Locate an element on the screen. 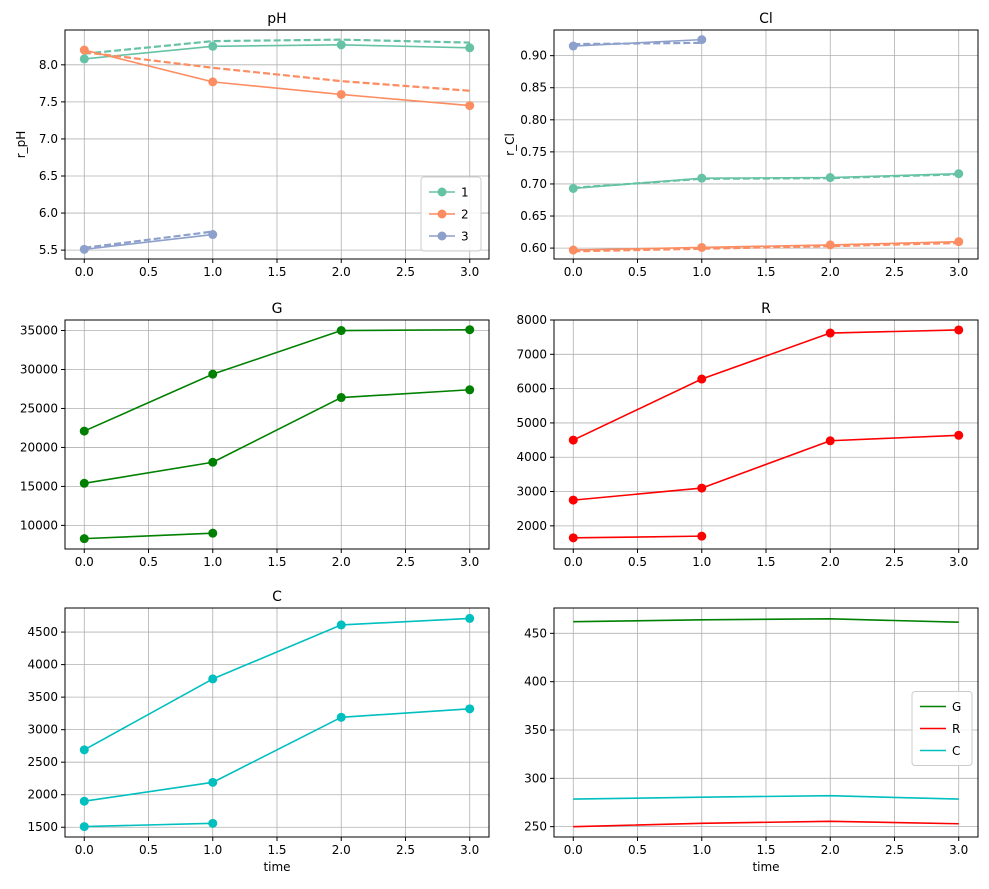 This screenshot has height=889, width=989. y-tick-label: 6.0 is located at coordinates (48, 213).